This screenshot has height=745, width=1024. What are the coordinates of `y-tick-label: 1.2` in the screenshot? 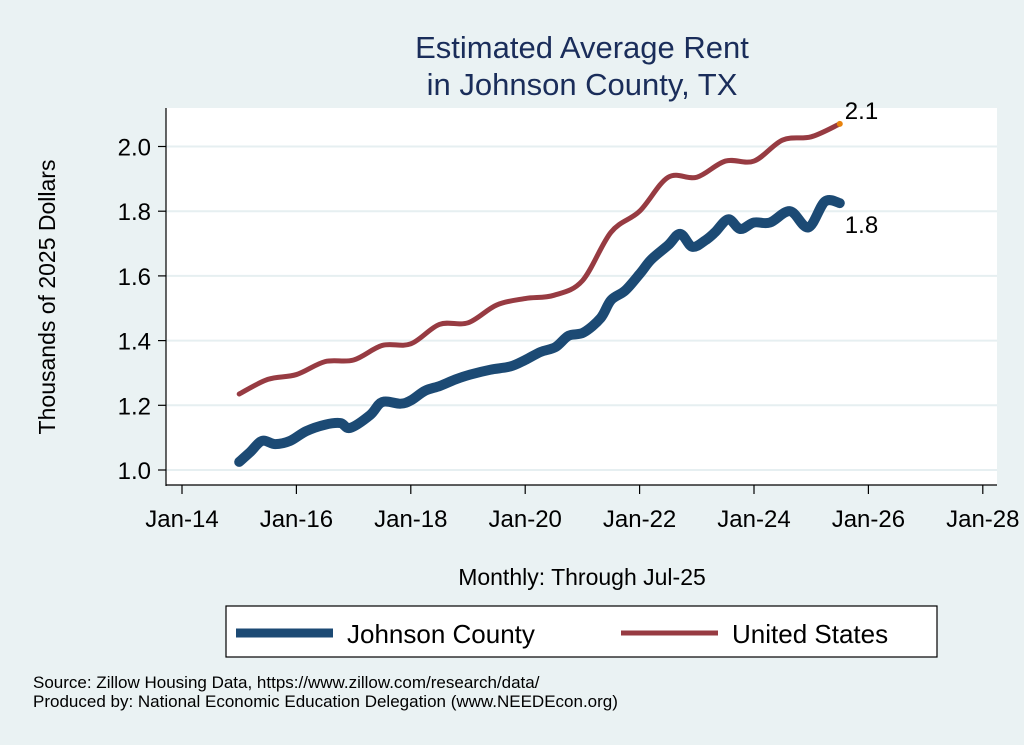 It's located at (134, 406).